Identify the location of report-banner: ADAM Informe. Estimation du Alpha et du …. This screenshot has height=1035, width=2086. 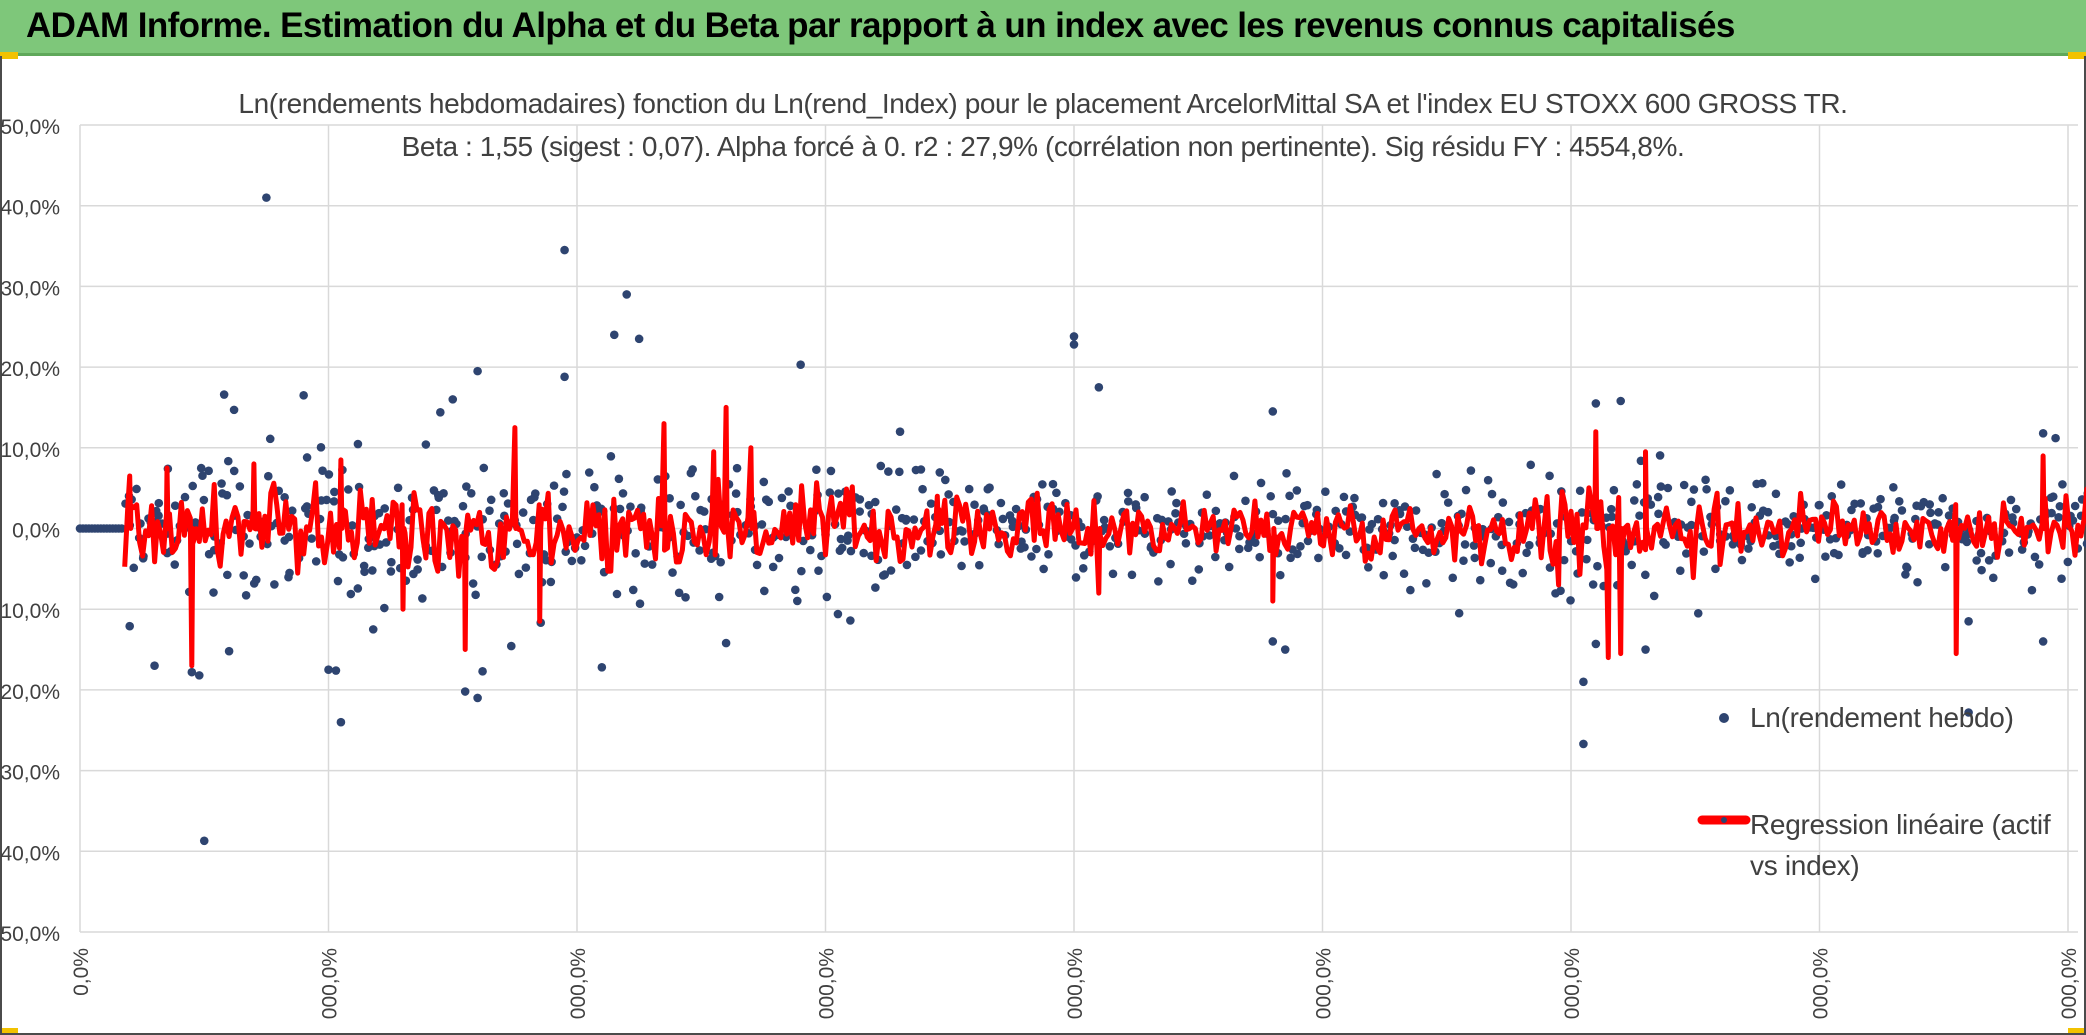
(1043, 28).